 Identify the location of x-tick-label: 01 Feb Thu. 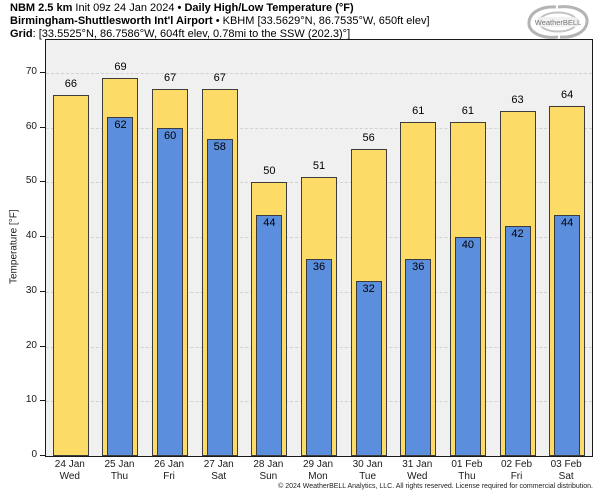
(467, 470).